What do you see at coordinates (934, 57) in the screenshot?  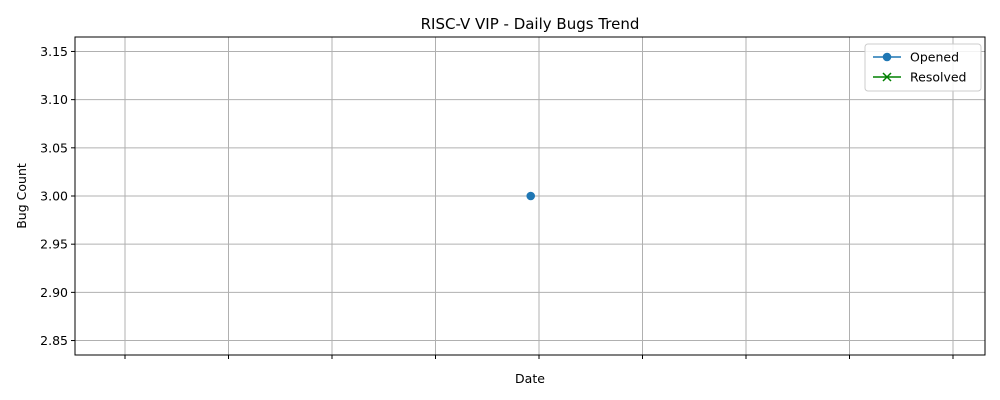 I see `legend-opened-label: Opened` at bounding box center [934, 57].